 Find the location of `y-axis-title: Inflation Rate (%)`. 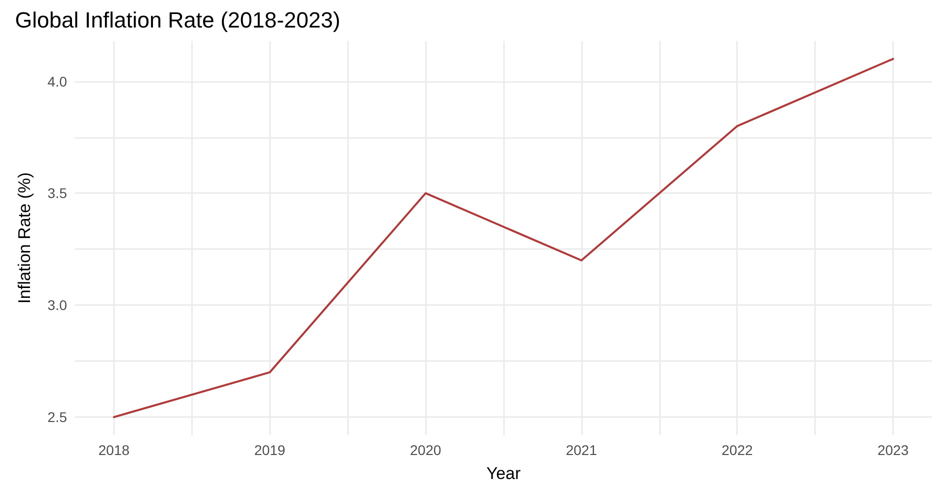

y-axis-title: Inflation Rate (%) is located at coordinates (24, 238).